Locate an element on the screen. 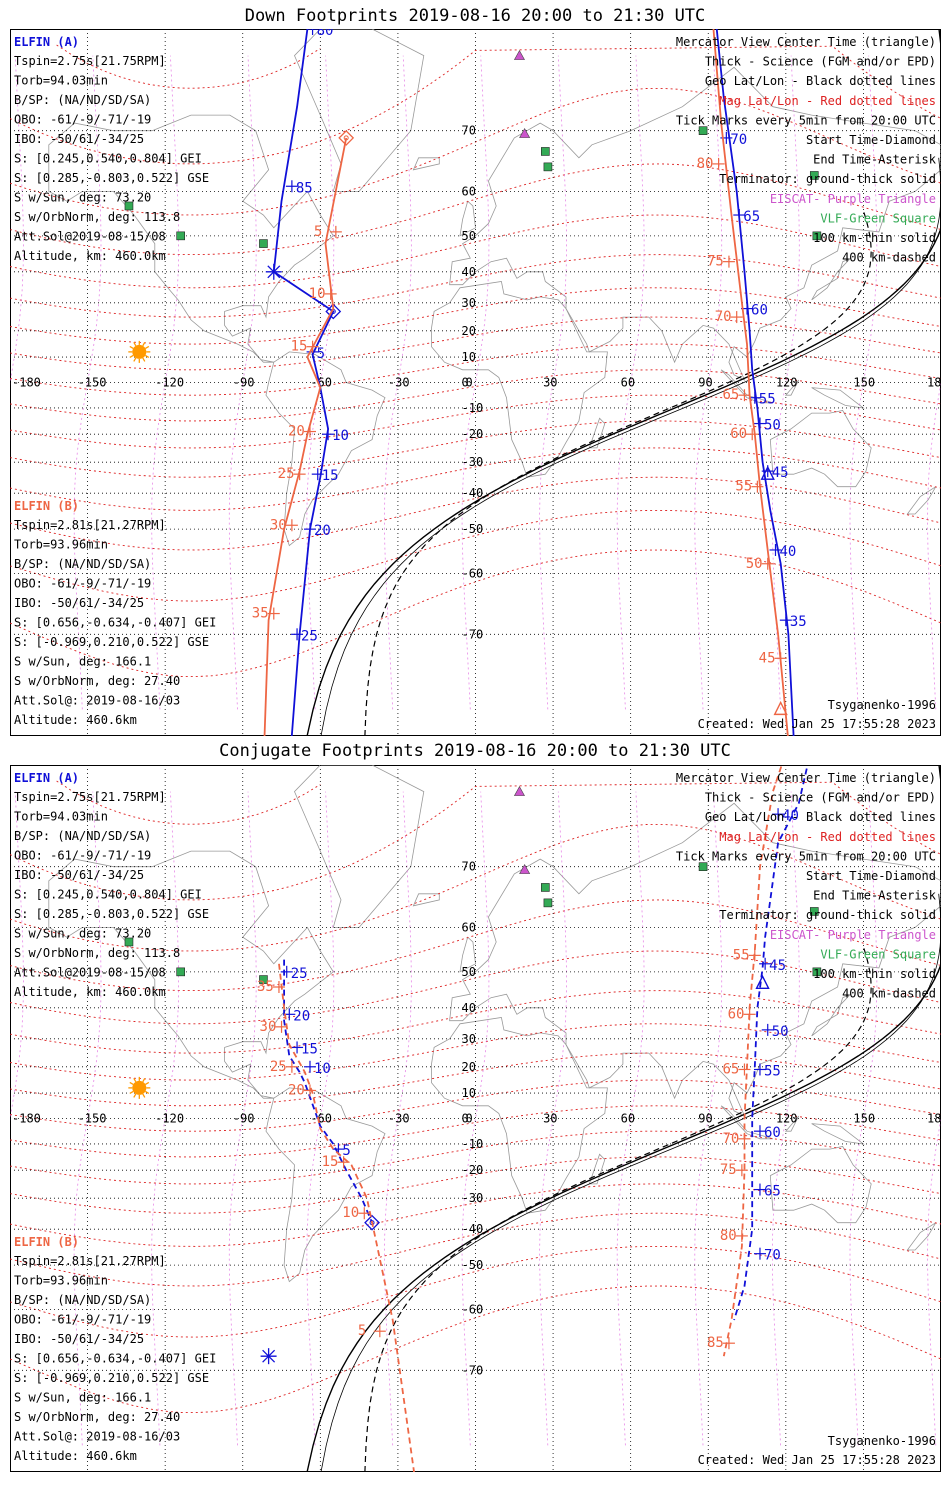  y-tick-label: 70 is located at coordinates (469, 131).